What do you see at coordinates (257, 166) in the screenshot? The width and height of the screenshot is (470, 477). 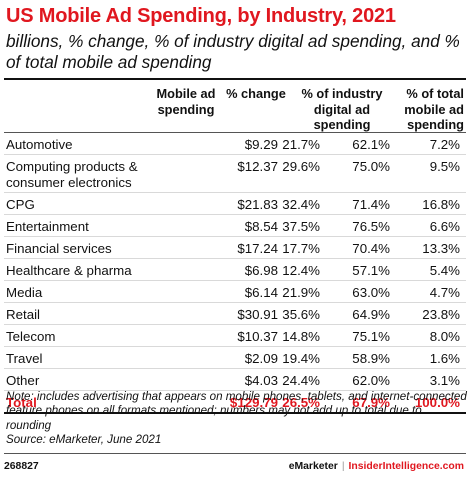 I see `cell-spend: $12.37` at bounding box center [257, 166].